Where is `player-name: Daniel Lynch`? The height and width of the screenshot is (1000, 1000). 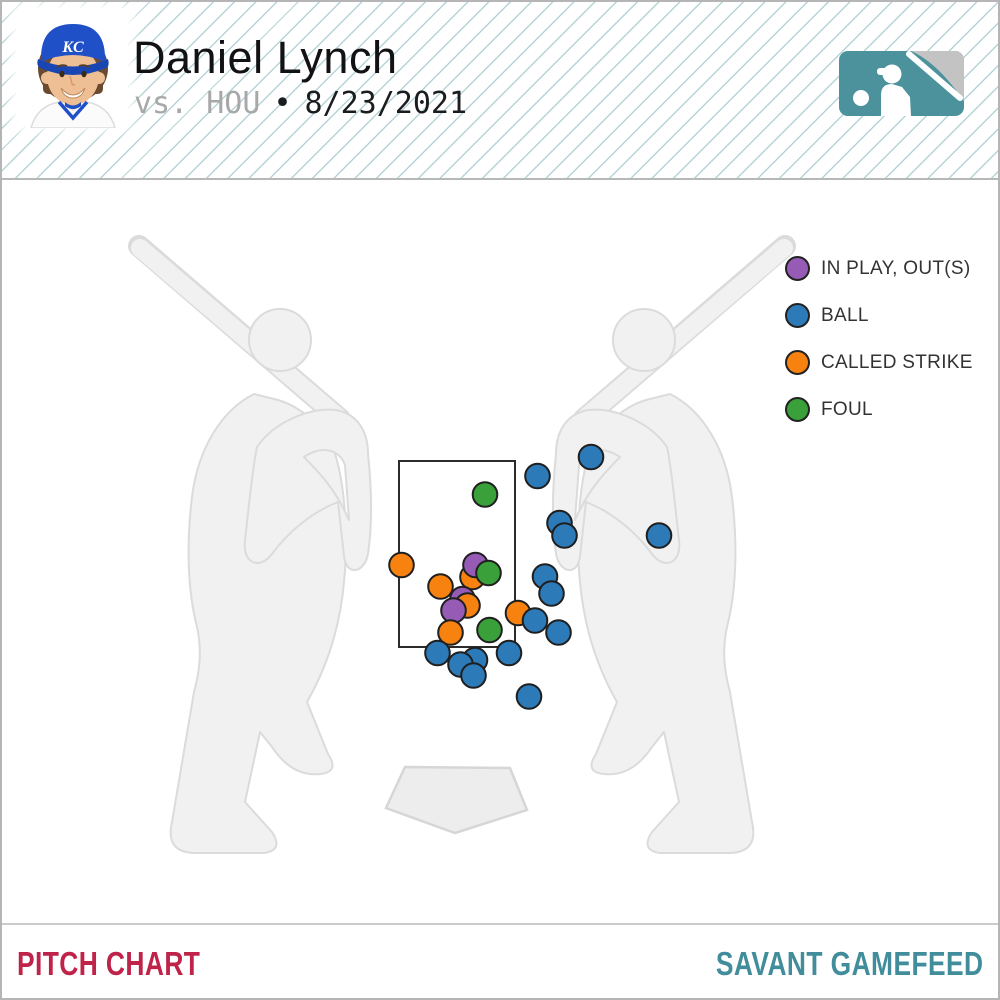 player-name: Daniel Lynch is located at coordinates (265, 57).